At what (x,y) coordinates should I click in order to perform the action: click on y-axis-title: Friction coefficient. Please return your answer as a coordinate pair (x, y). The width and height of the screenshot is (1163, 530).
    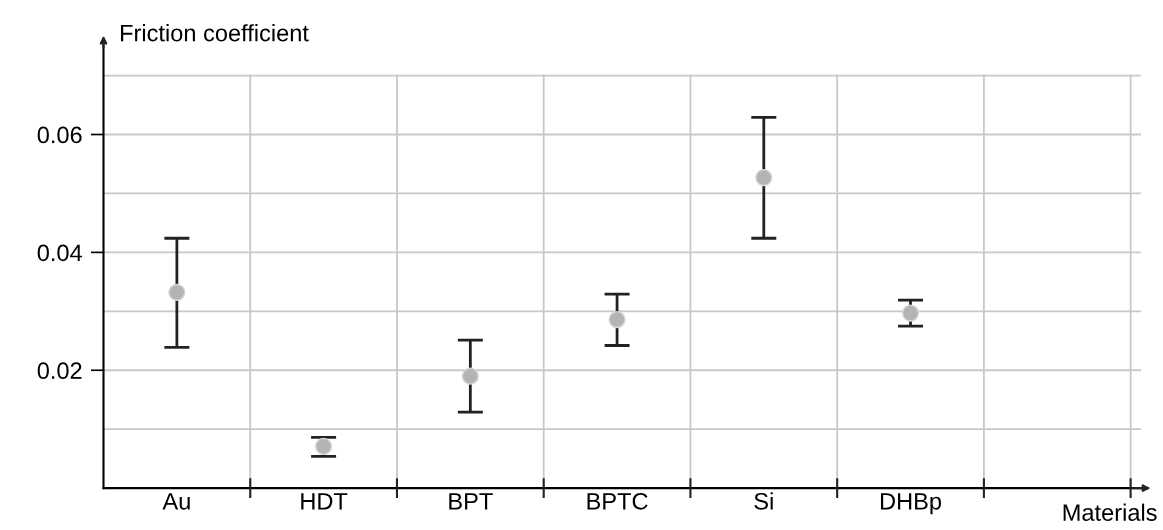
    Looking at the image, I should click on (215, 33).